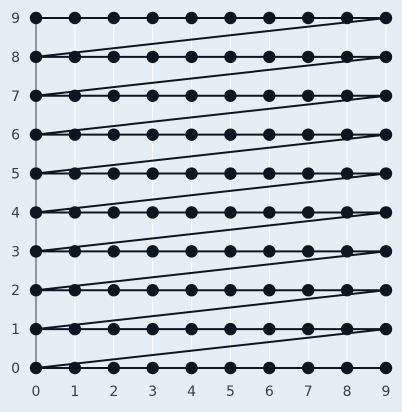  What do you see at coordinates (113, 392) in the screenshot?
I see `x-tick-label-2: 2` at bounding box center [113, 392].